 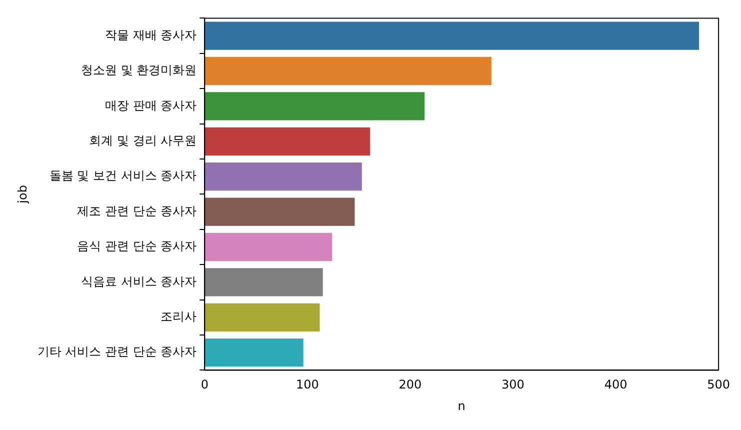 What do you see at coordinates (117, 351) in the screenshot?
I see `y-tick-label: 기타 서비스 관련 단순 종사자` at bounding box center [117, 351].